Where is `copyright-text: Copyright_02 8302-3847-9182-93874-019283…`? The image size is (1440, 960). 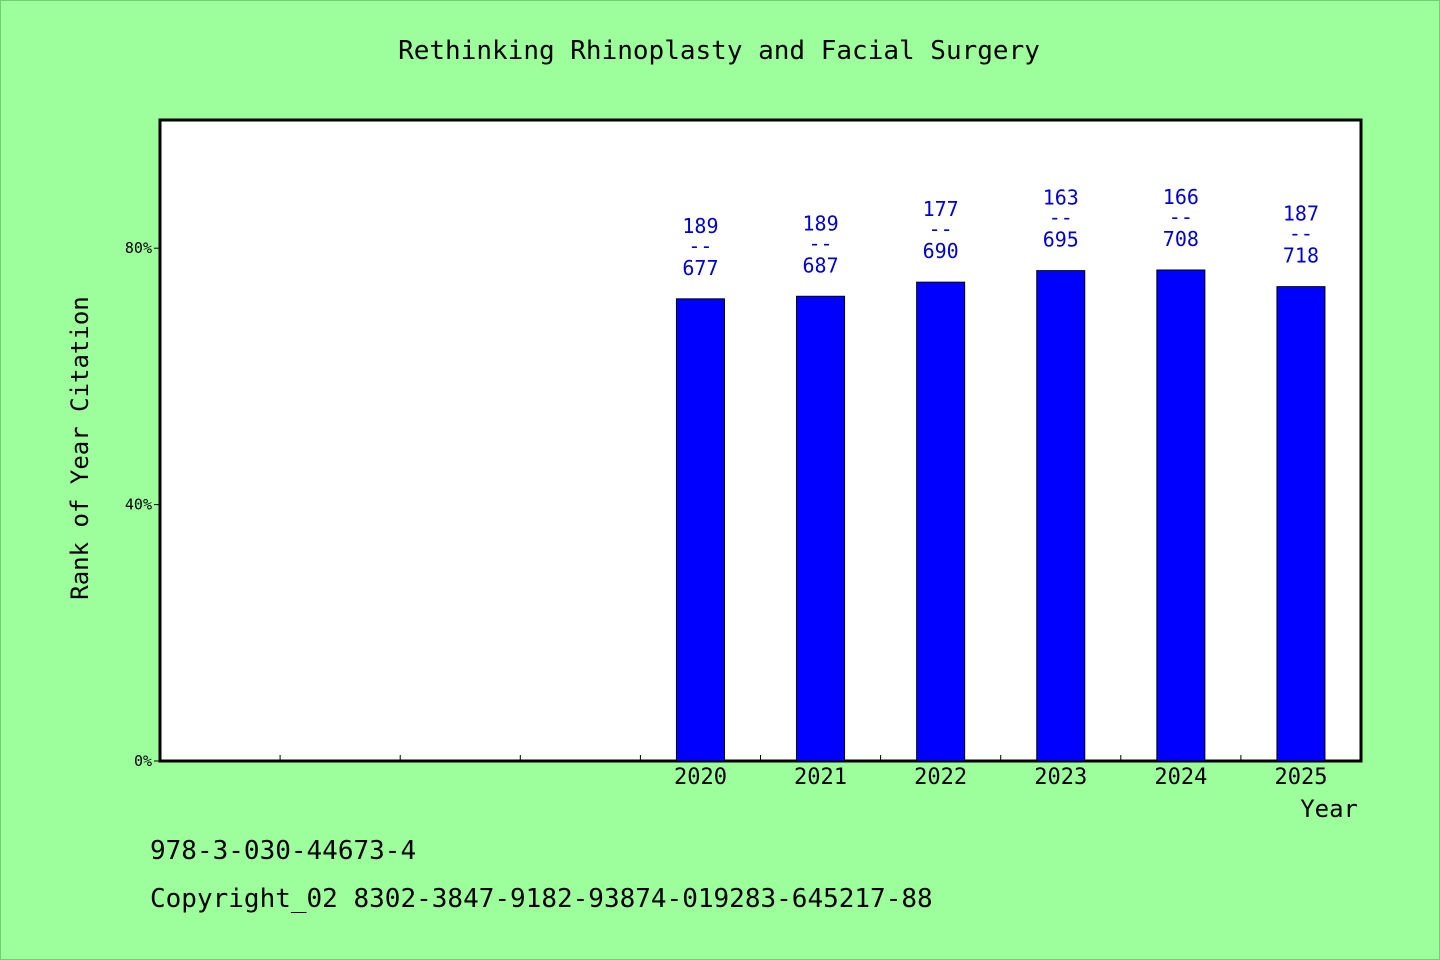 copyright-text: Copyright_02 8302-3847-9182-93874-019283… is located at coordinates (541, 899).